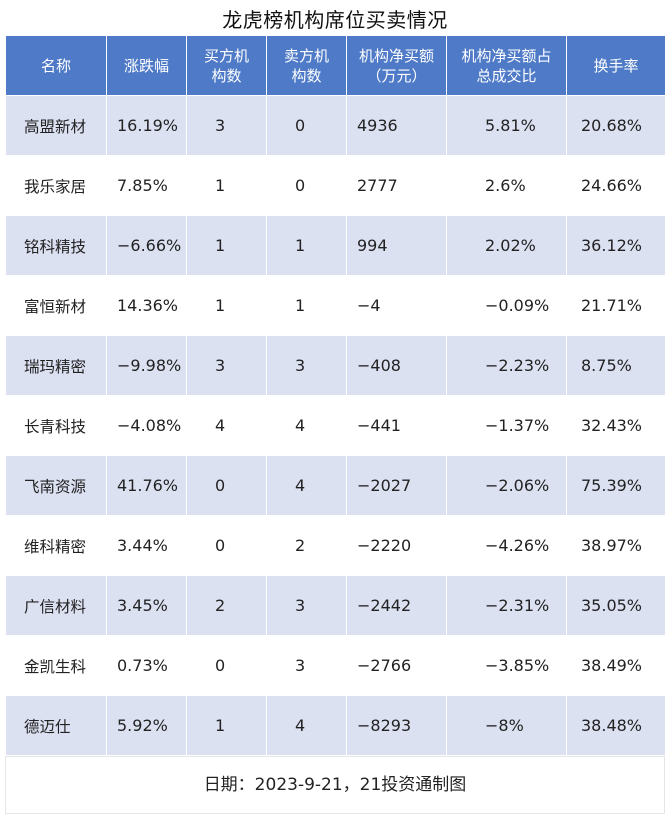 The image size is (670, 820). Describe the element at coordinates (226, 425) in the screenshot. I see `cell-buy-count: 4` at that location.